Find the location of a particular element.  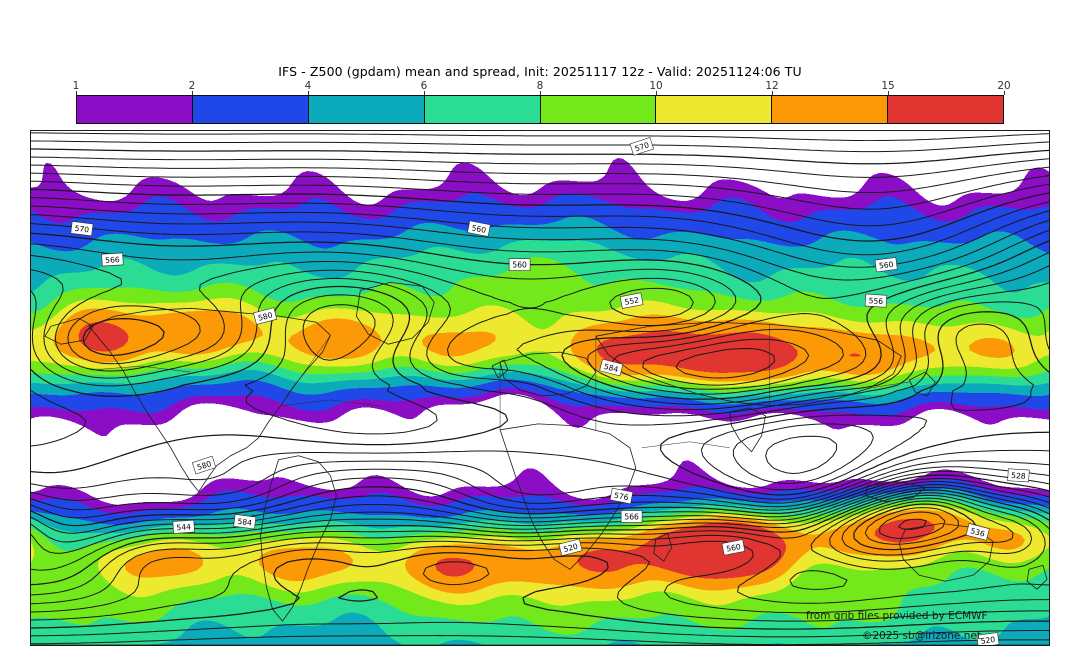

contour-label: 556 is located at coordinates (876, 300).